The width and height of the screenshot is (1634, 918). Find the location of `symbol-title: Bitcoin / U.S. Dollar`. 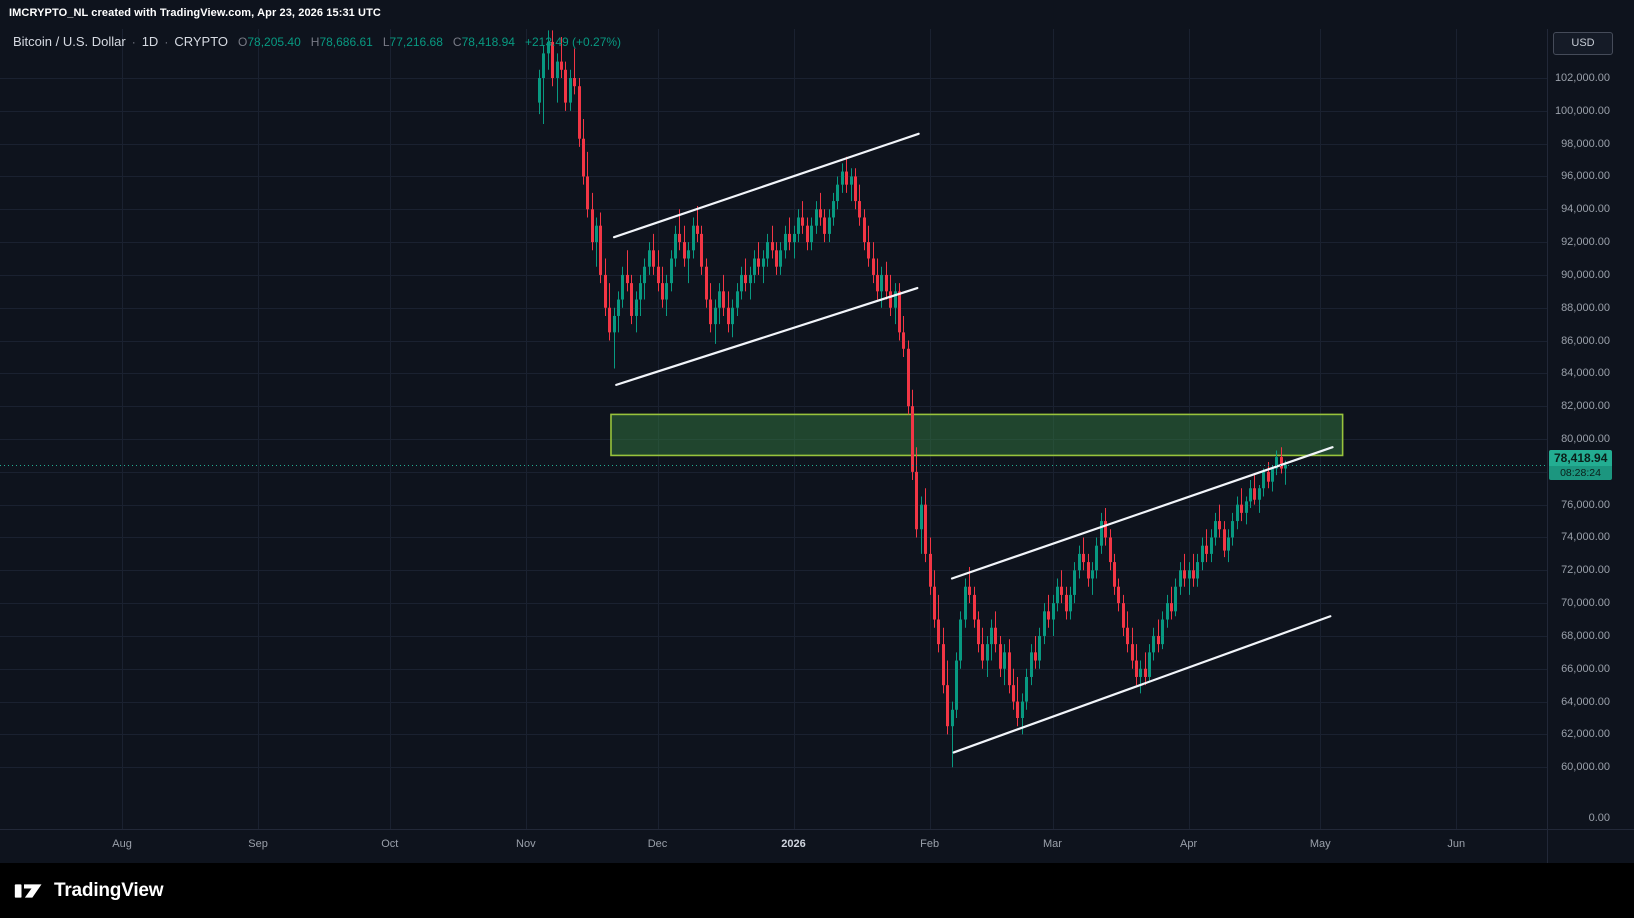

symbol-title: Bitcoin / U.S. Dollar is located at coordinates (69, 41).